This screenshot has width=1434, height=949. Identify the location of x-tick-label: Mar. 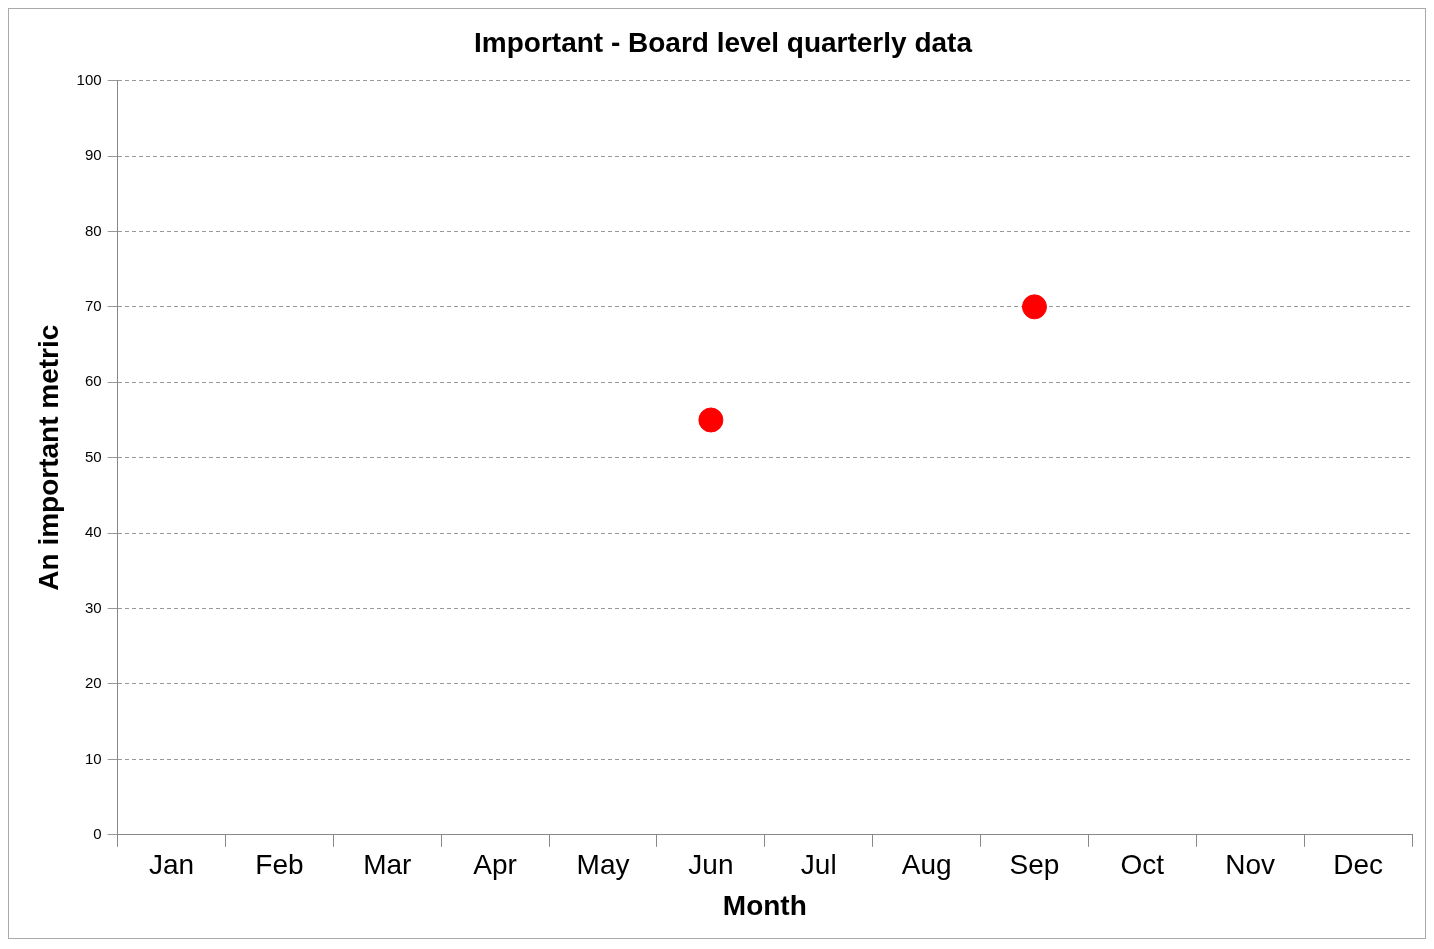
(387, 865).